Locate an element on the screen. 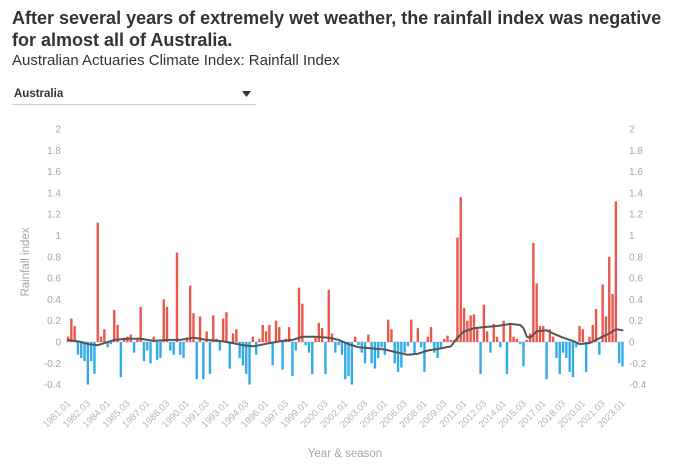  y-tick-label-right: 0.6 is located at coordinates (636, 279).